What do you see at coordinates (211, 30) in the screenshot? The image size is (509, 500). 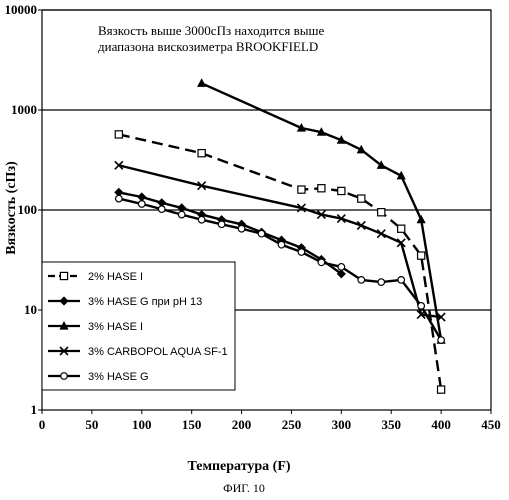 I see `annotation-line-1: Вязкость выше 3000сПз находится выше` at bounding box center [211, 30].